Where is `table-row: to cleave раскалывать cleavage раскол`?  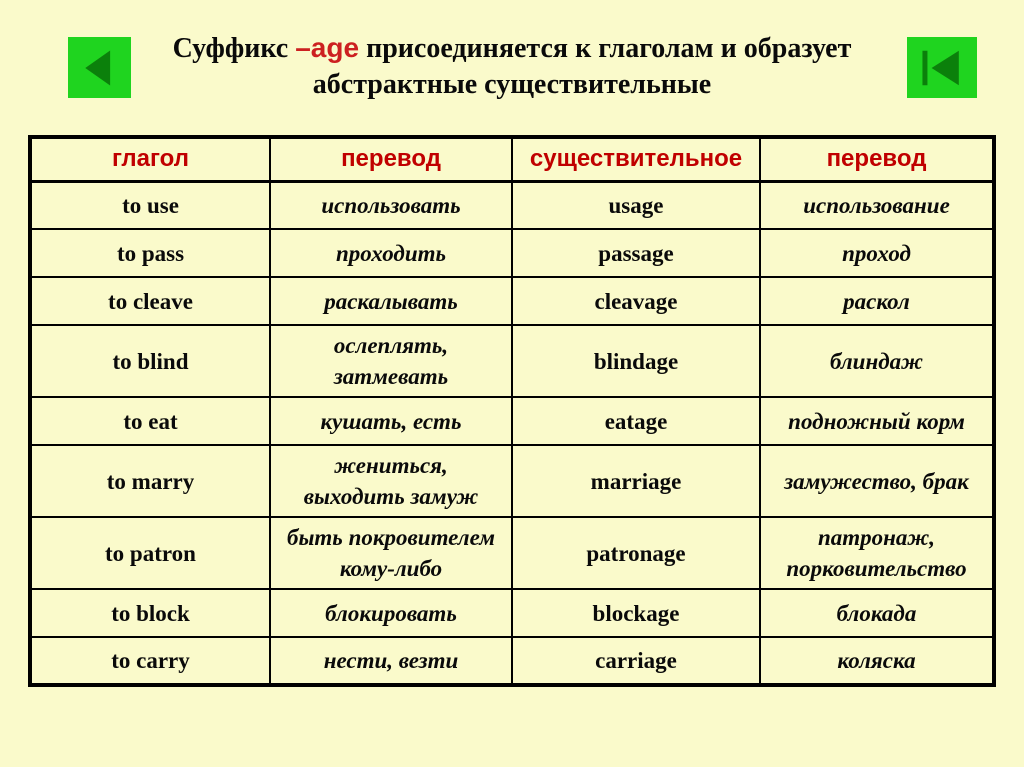
table-row: to cleave раскалывать cleavage раскол is located at coordinates (512, 301).